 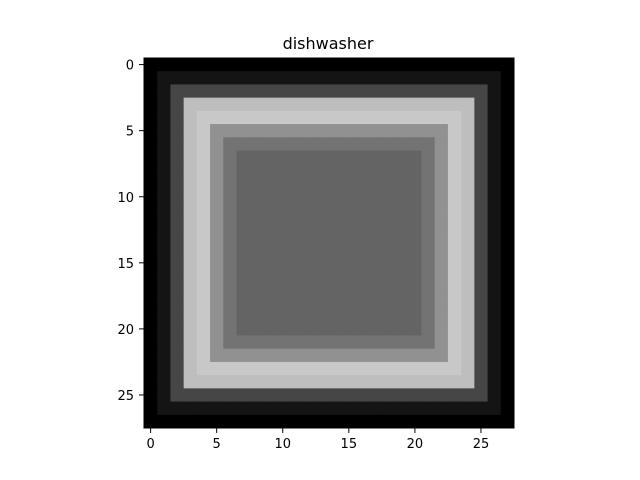 What do you see at coordinates (415, 444) in the screenshot?
I see `x-tick-label: 20` at bounding box center [415, 444].